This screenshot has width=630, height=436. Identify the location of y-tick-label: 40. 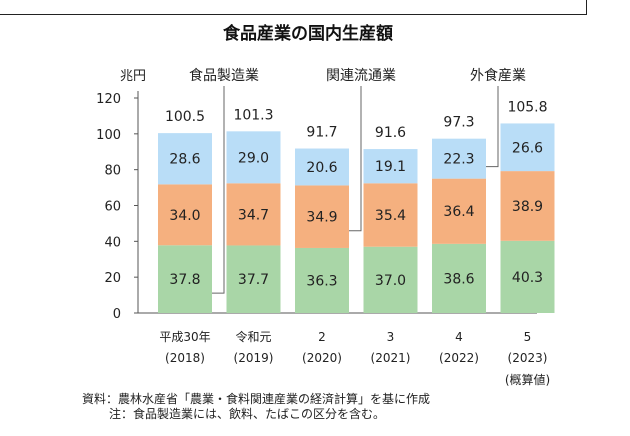
(112, 242).